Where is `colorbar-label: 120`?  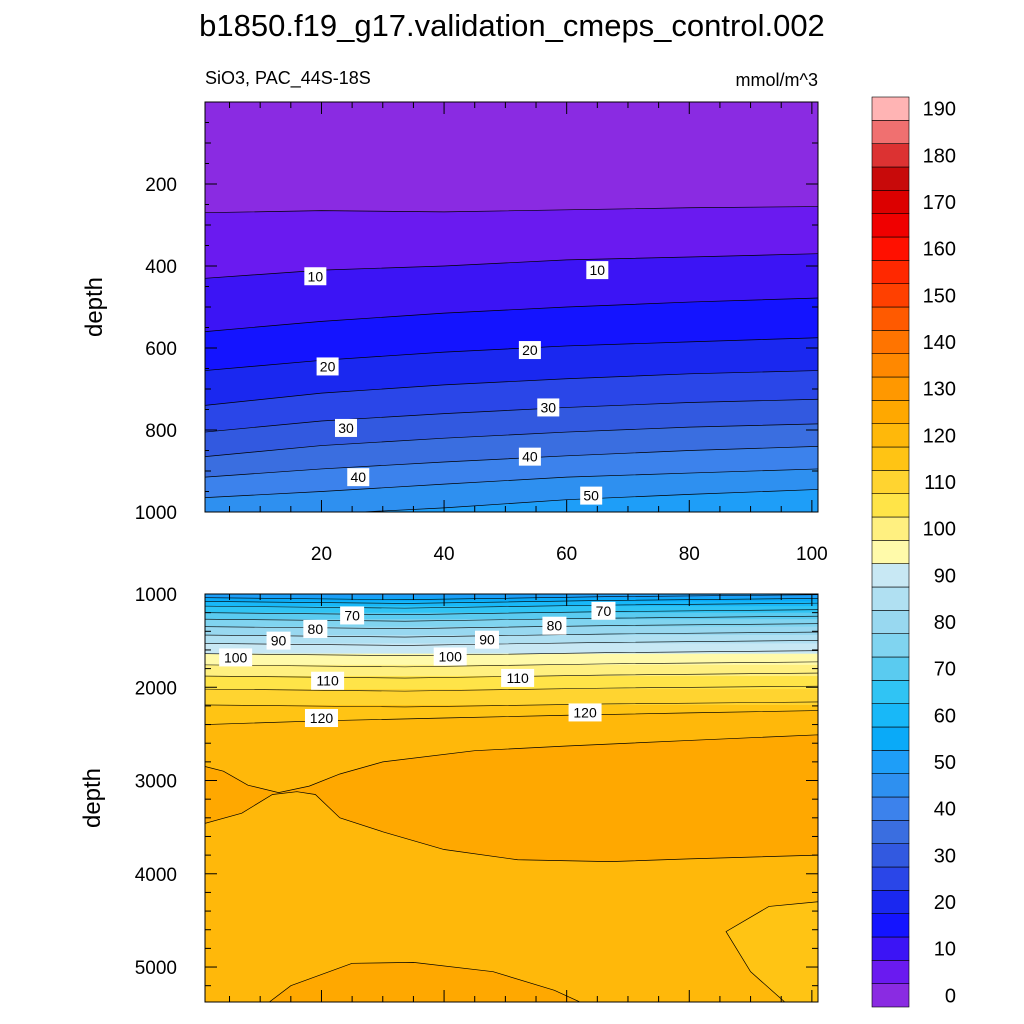 colorbar-label: 120 is located at coordinates (939, 436).